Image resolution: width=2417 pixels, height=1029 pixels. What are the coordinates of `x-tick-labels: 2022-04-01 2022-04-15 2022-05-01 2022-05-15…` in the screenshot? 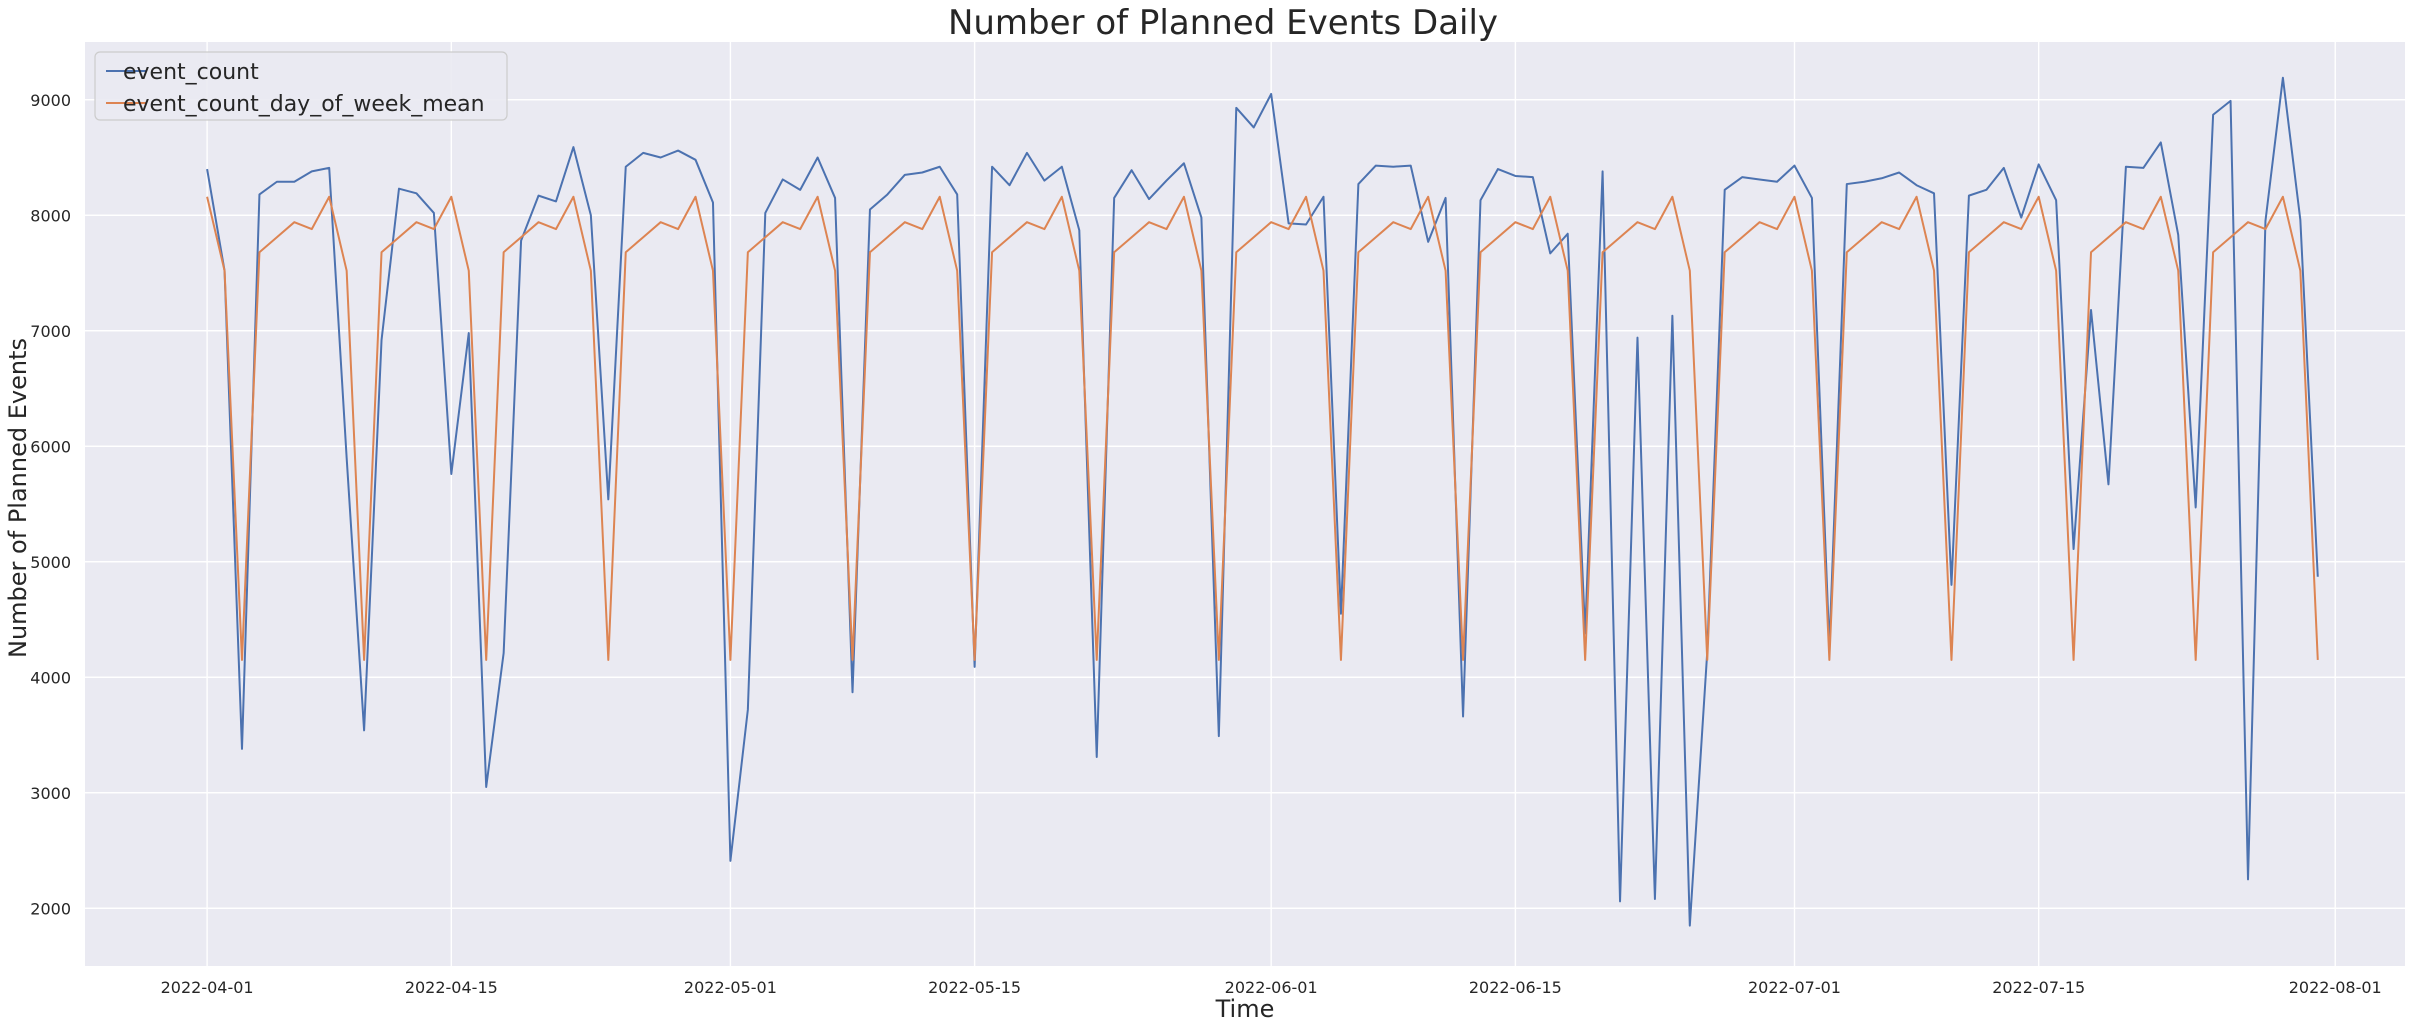 It's located at (1271, 987).